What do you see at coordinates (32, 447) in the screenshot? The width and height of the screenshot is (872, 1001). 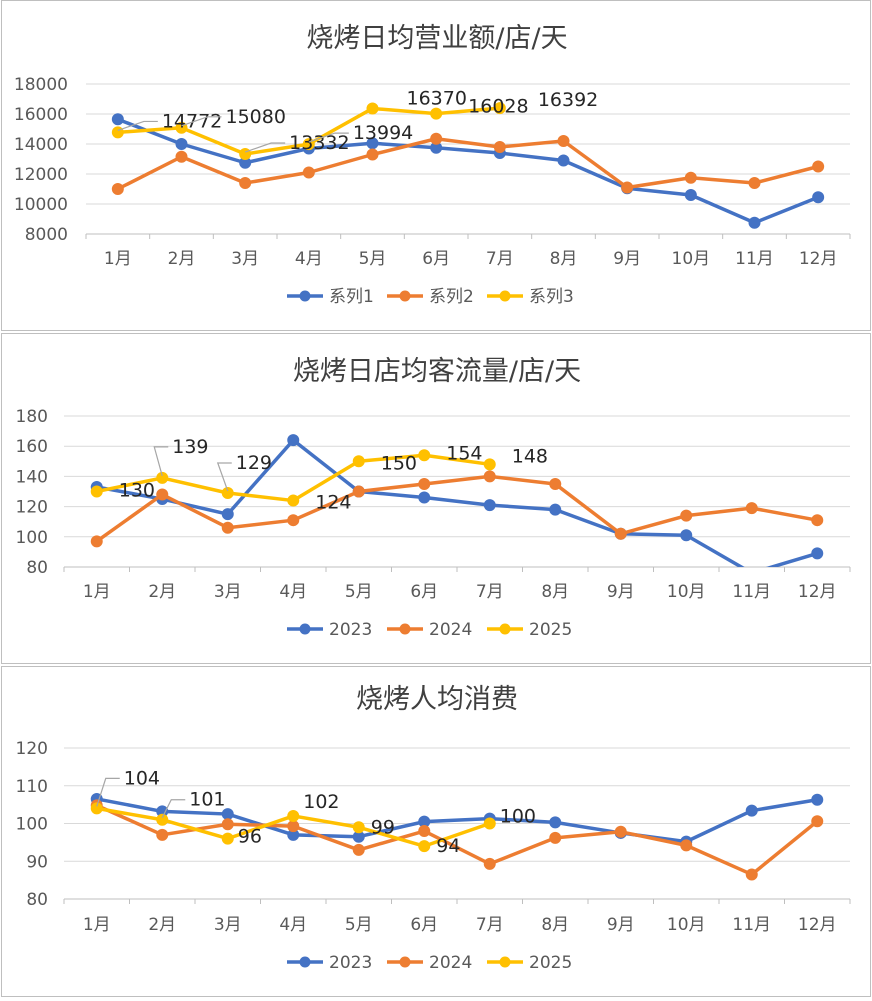 I see `y-tick-label: 160` at bounding box center [32, 447].